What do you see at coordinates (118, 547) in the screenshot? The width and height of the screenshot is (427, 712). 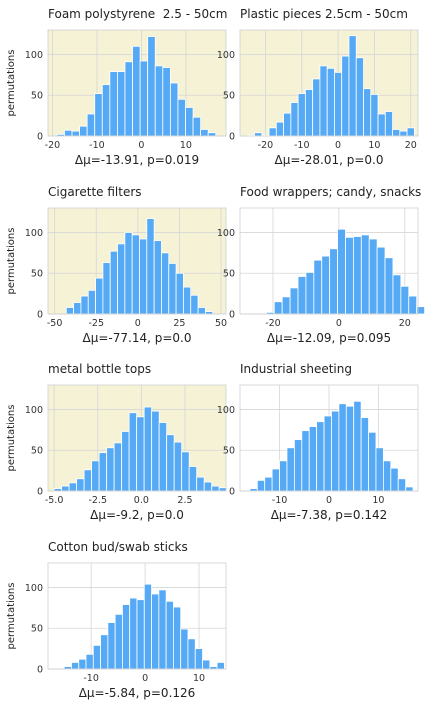 I see `panel-title: Cotton bud/swab sticks` at bounding box center [118, 547].